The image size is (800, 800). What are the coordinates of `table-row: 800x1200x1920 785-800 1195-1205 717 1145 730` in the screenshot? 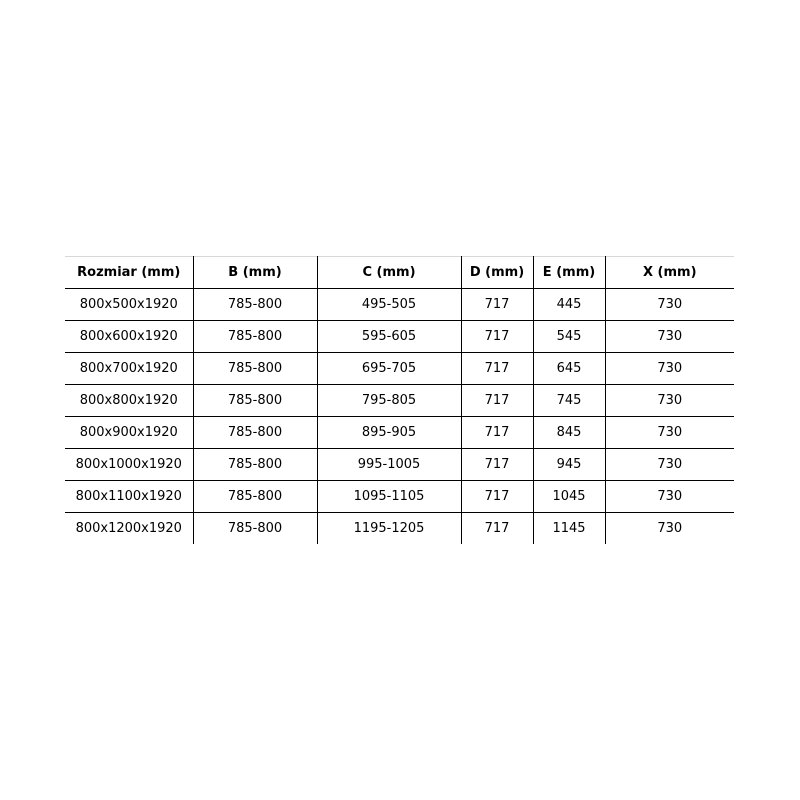 It's located at (399, 528).